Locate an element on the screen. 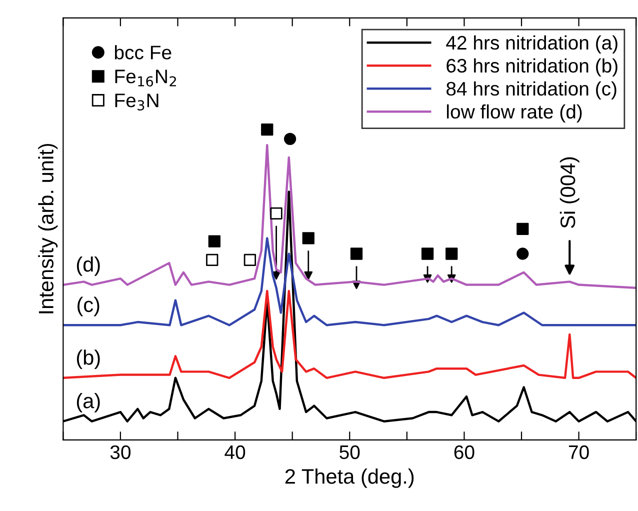  legend-label: 63 hrs nitridation (b) is located at coordinates (532, 67).